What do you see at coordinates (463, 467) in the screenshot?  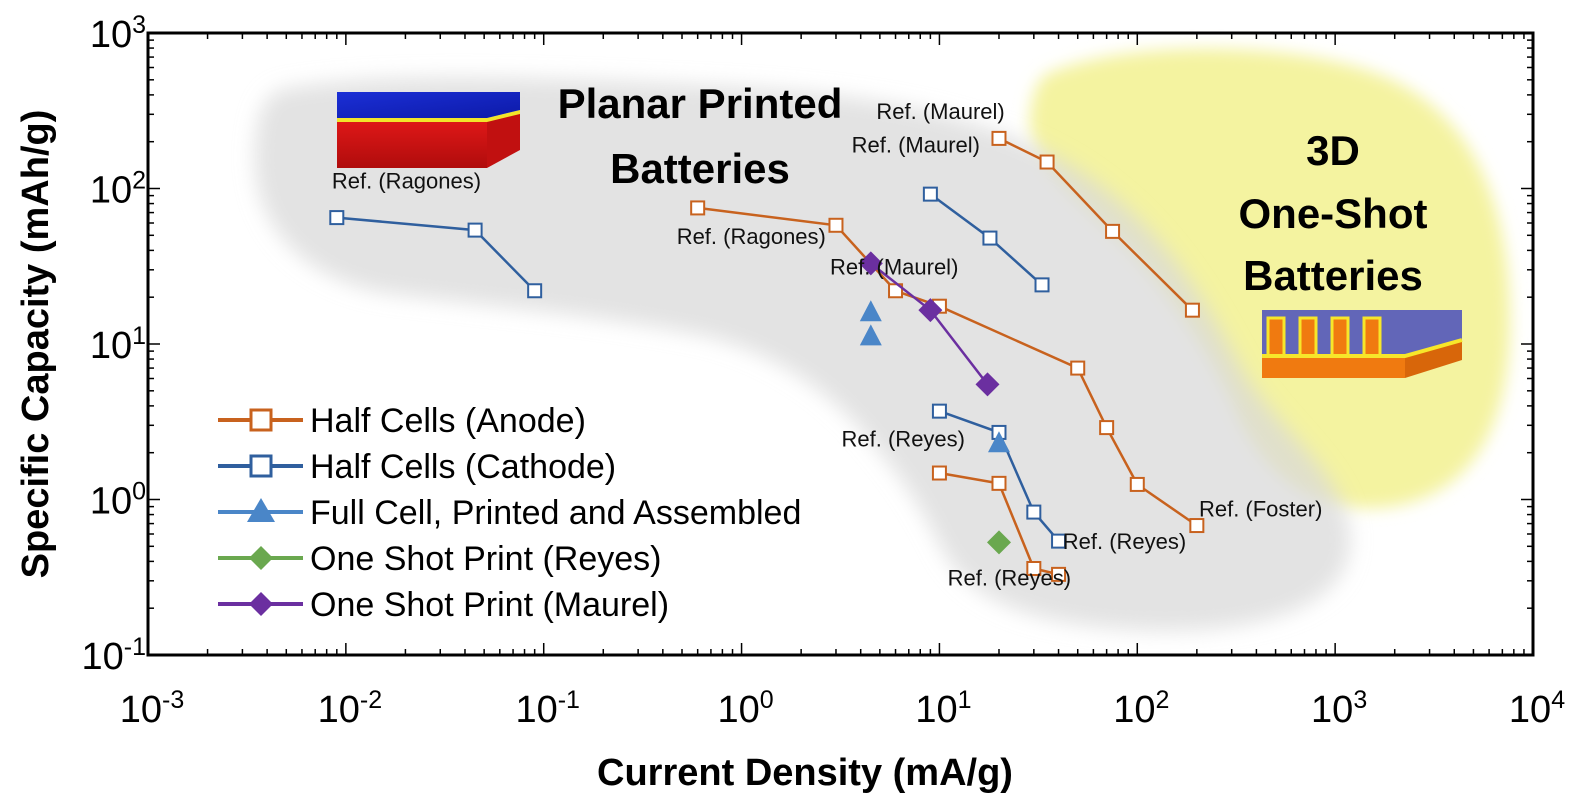 I see `legend-label: Half Cells (Cathode)` at bounding box center [463, 467].